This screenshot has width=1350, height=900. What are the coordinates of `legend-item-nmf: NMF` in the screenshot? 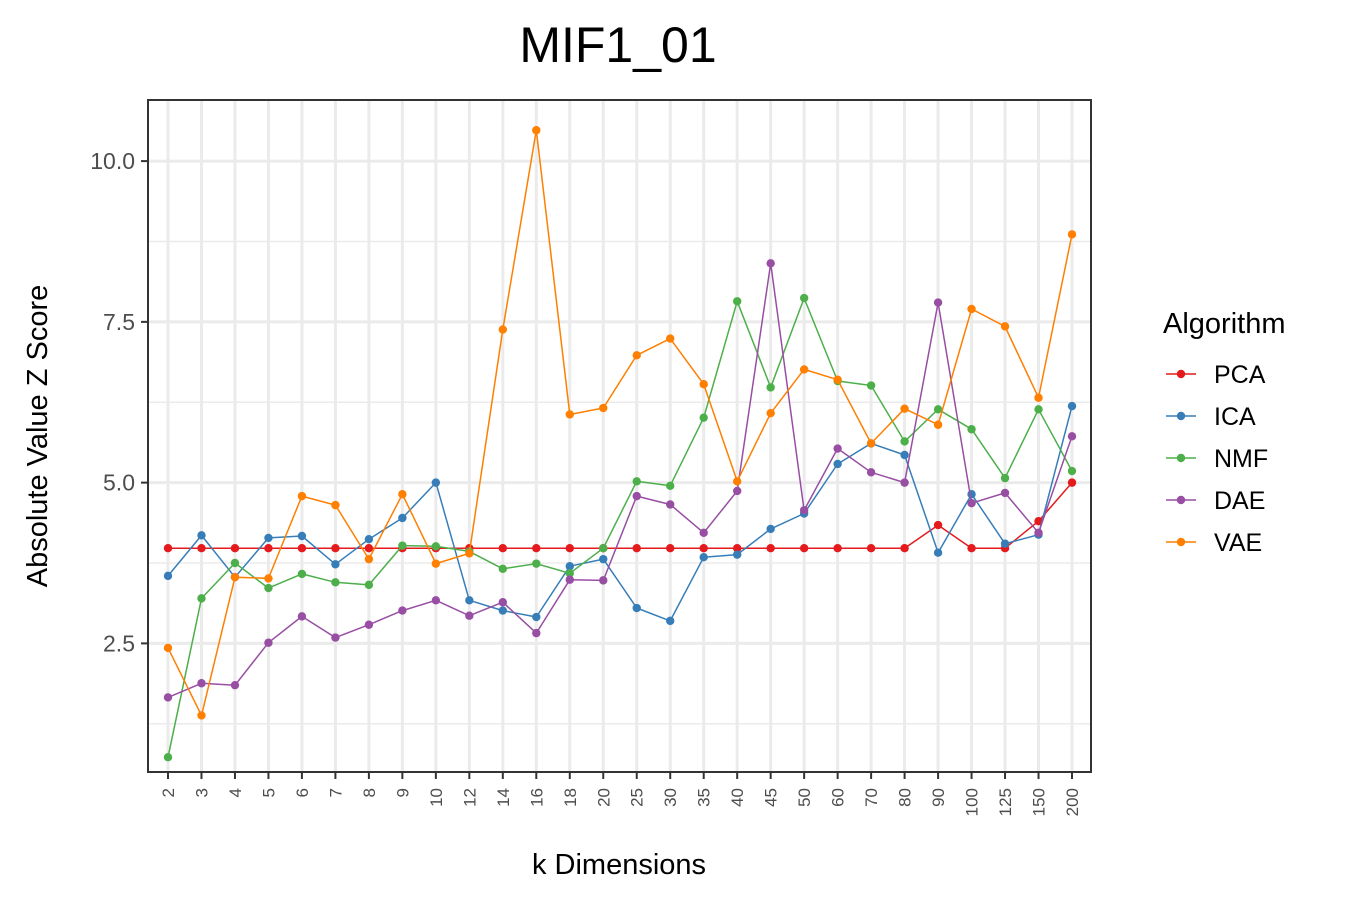 It's located at (1217, 459).